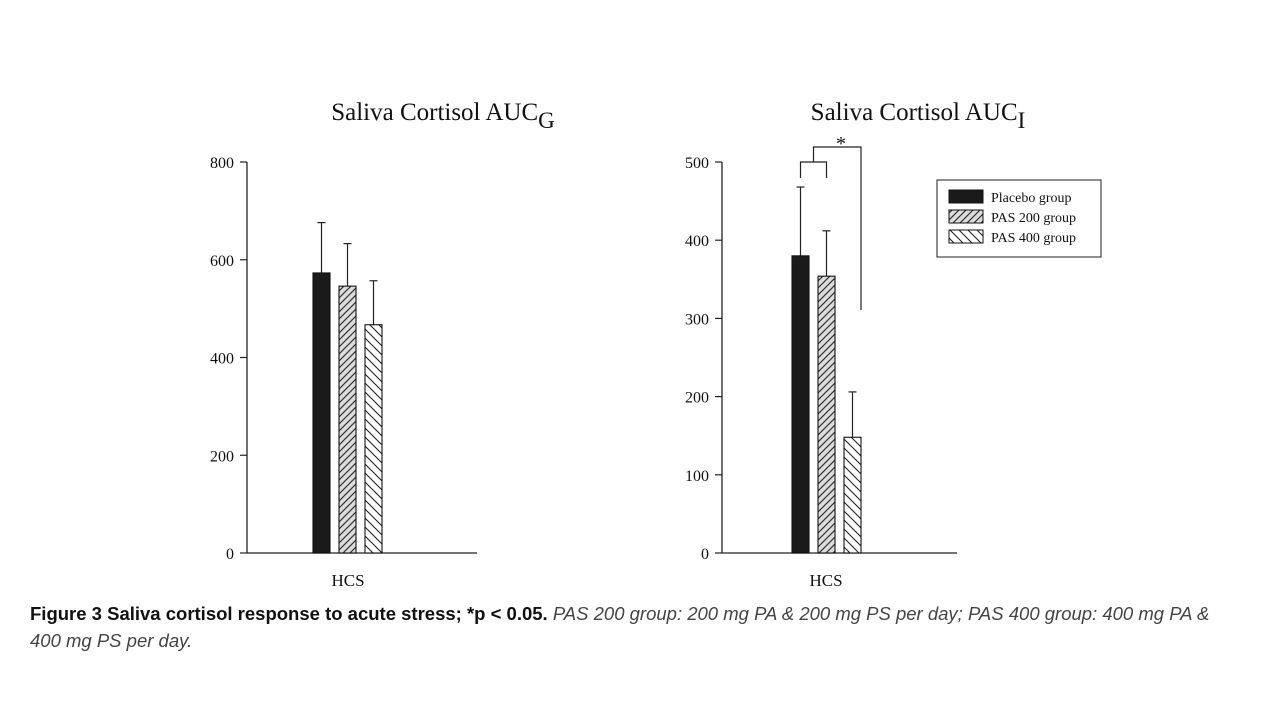  Describe the element at coordinates (222, 163) in the screenshot. I see `y-tick-label: 800` at that location.